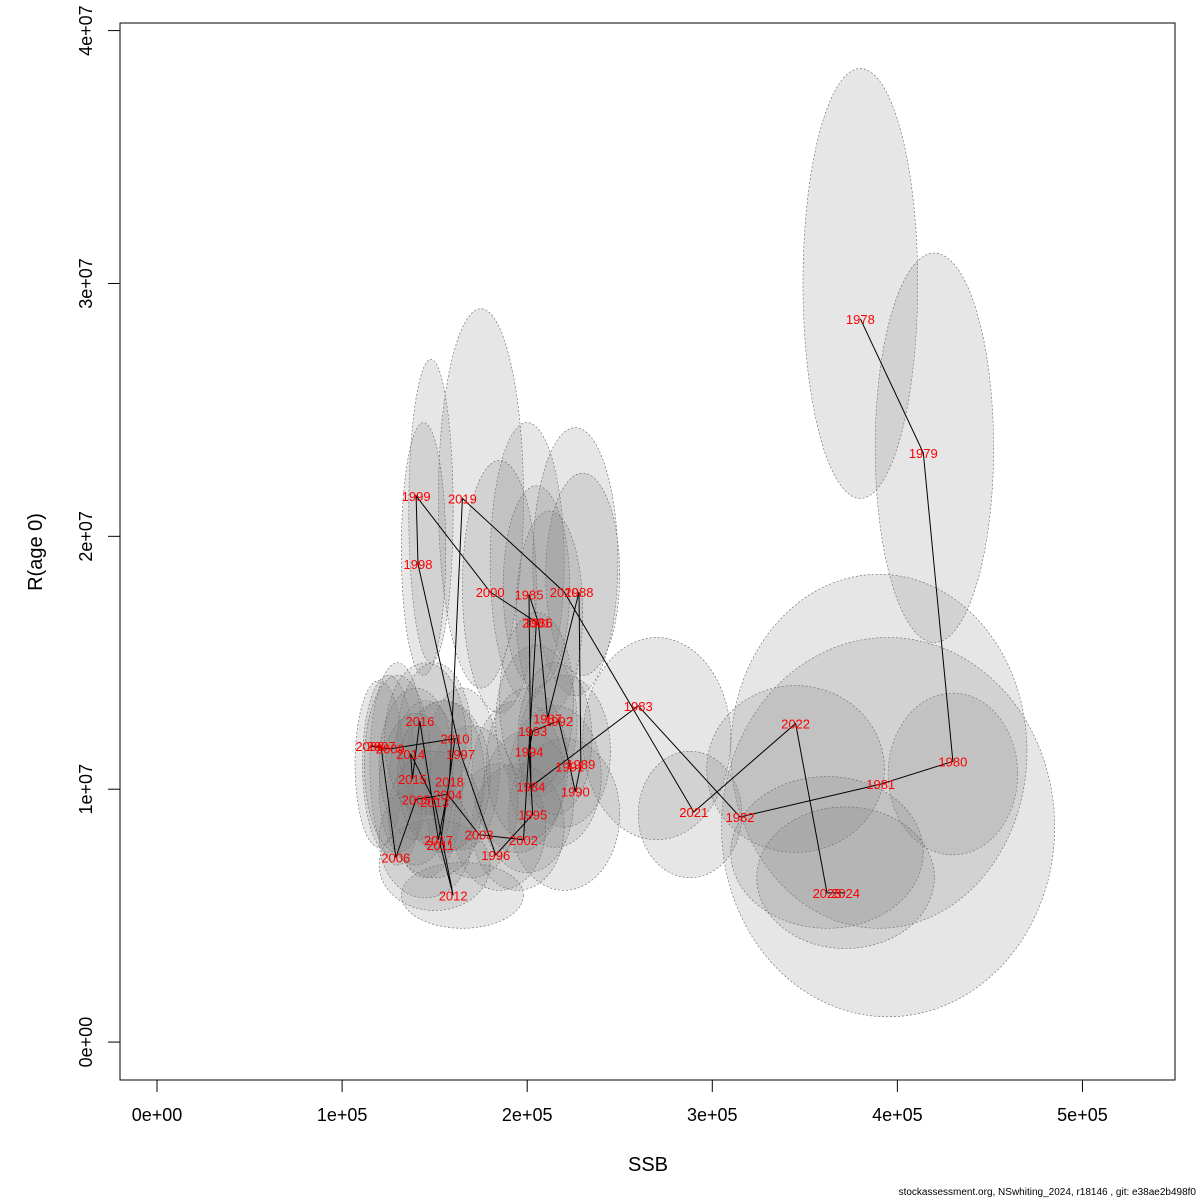 Image resolution: width=1200 pixels, height=1200 pixels. Describe the element at coordinates (447, 794) in the screenshot. I see `point-label-2004: 2004` at that location.